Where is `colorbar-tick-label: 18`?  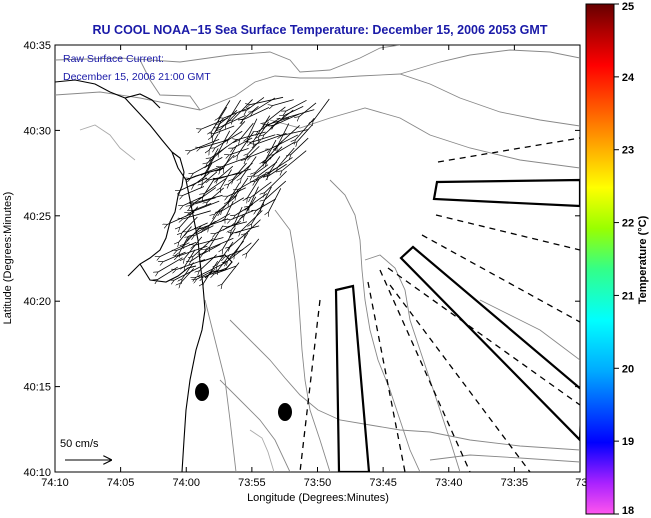 colorbar-tick-label: 18 is located at coordinates (628, 511).